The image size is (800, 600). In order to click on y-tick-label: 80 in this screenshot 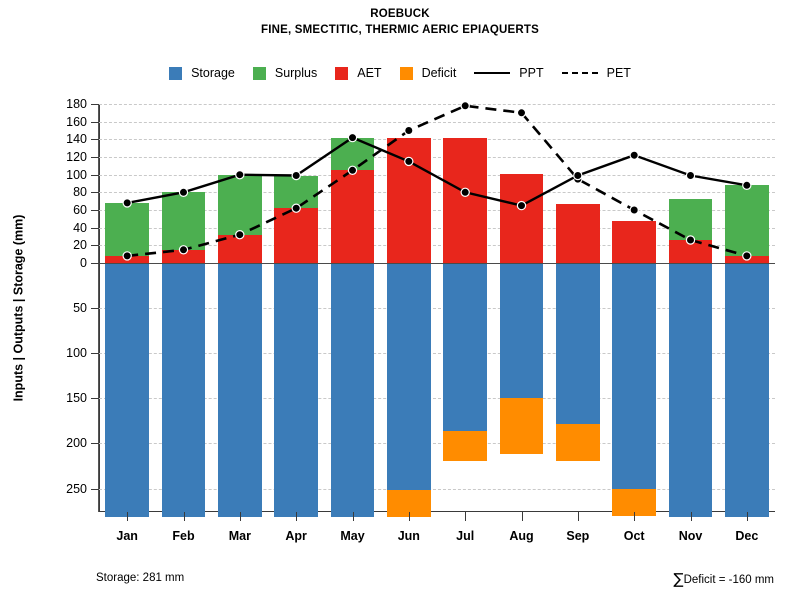, I will do `click(80, 192)`.